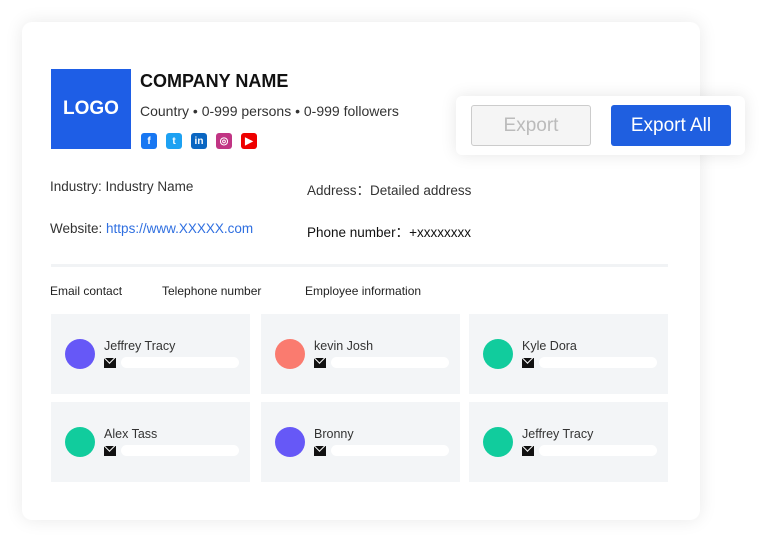  Describe the element at coordinates (149, 141) in the screenshot. I see `facebook-icon: f` at that location.